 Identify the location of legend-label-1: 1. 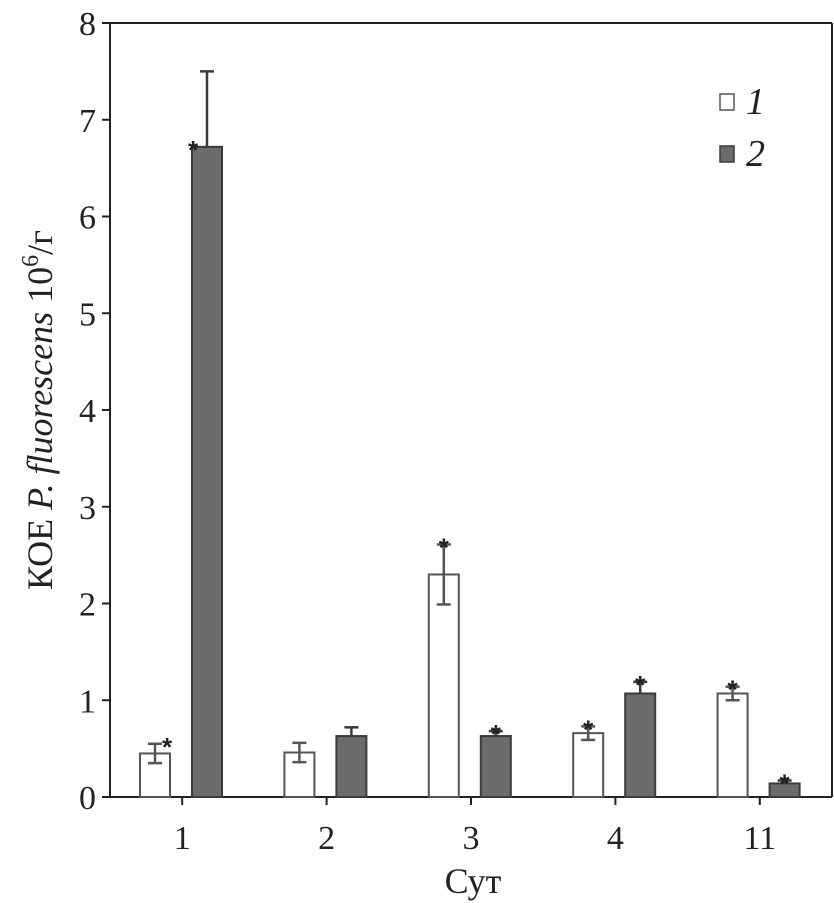
(755, 102).